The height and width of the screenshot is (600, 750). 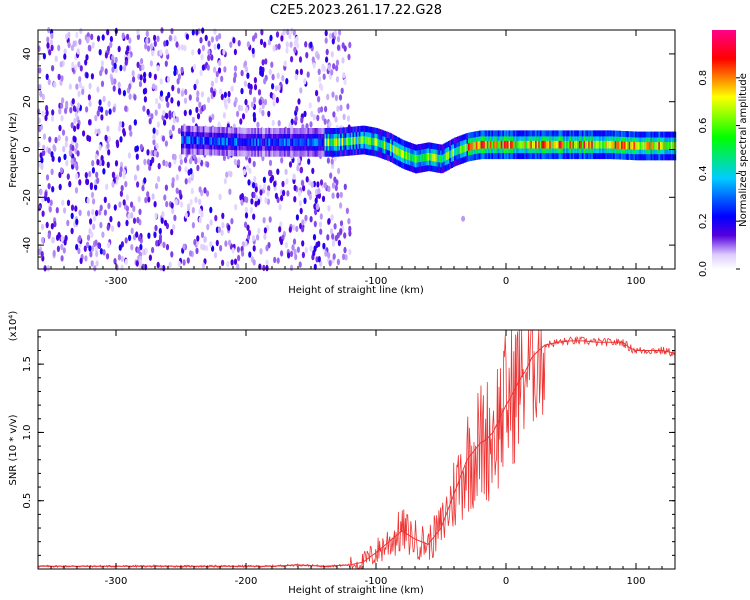 I want to click on y-tick-label: -20, so click(x=27, y=197).